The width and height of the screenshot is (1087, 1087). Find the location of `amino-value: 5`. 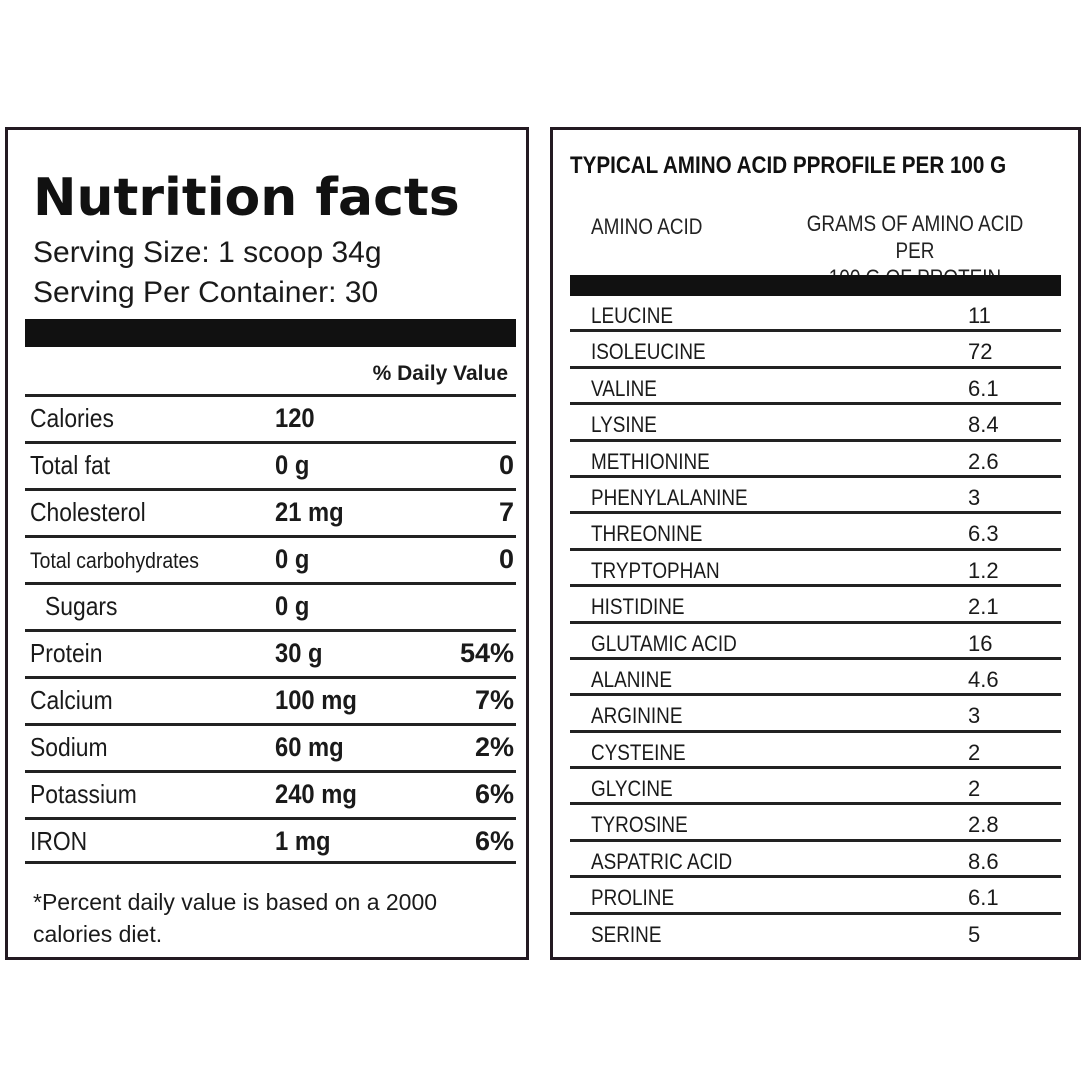

amino-value: 5 is located at coordinates (974, 934).